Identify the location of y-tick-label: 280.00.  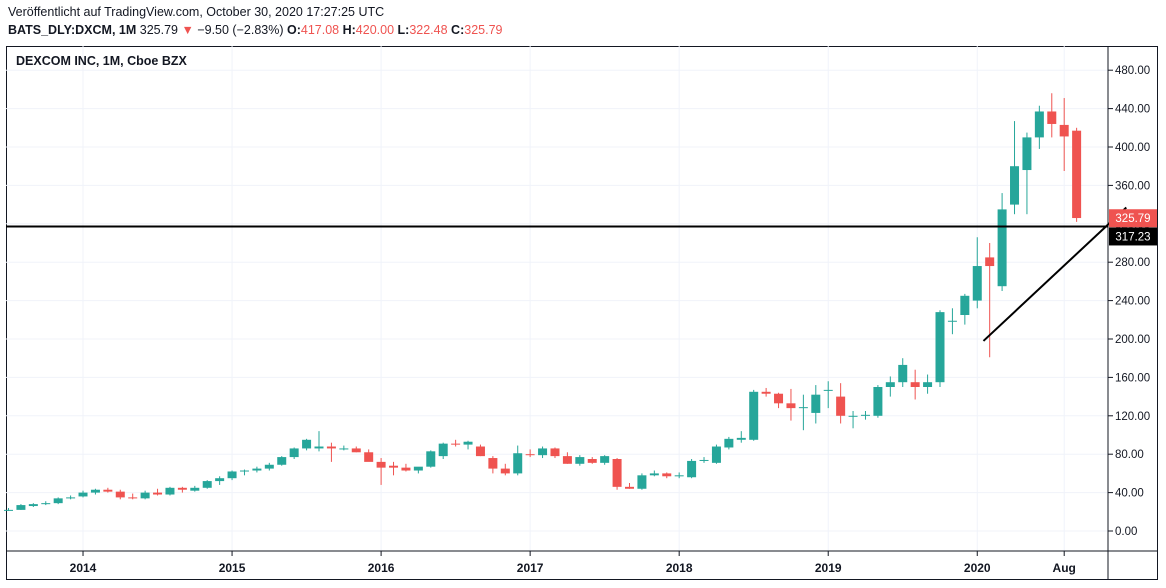
(1132, 263).